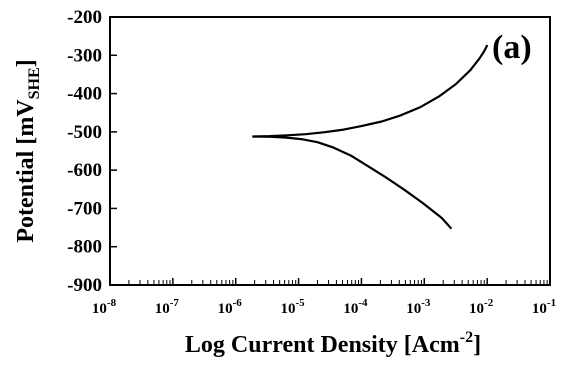  What do you see at coordinates (167, 307) in the screenshot?
I see `x-tick-label: 10⁻⁷` at bounding box center [167, 307].